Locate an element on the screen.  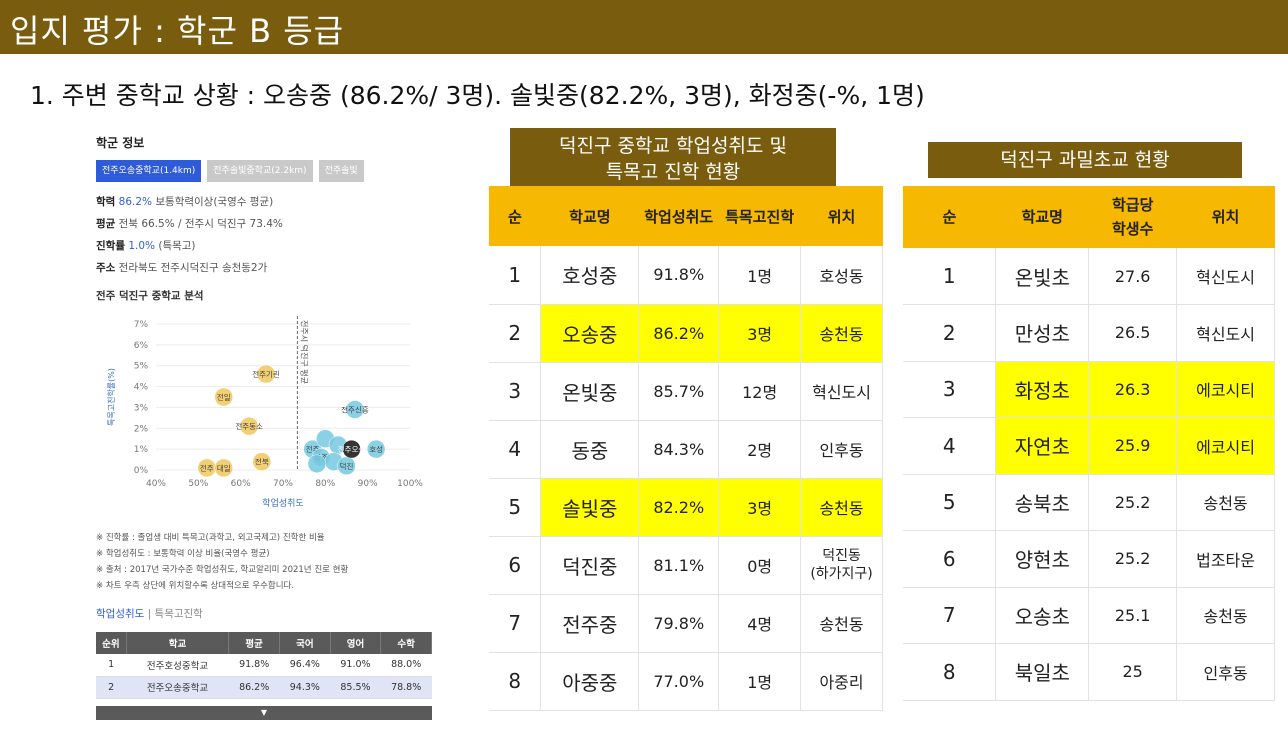
table-row: 4 자연초 25.9 에코시티 is located at coordinates (1089, 446).